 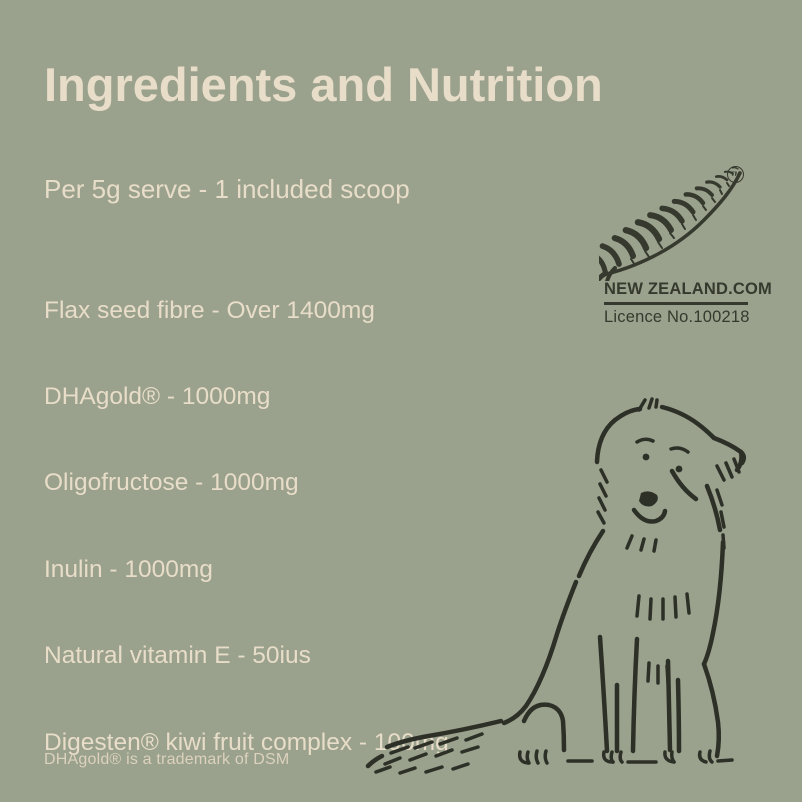 I want to click on ingredient-item: Oligofructose - 1000mg, so click(x=171, y=483).